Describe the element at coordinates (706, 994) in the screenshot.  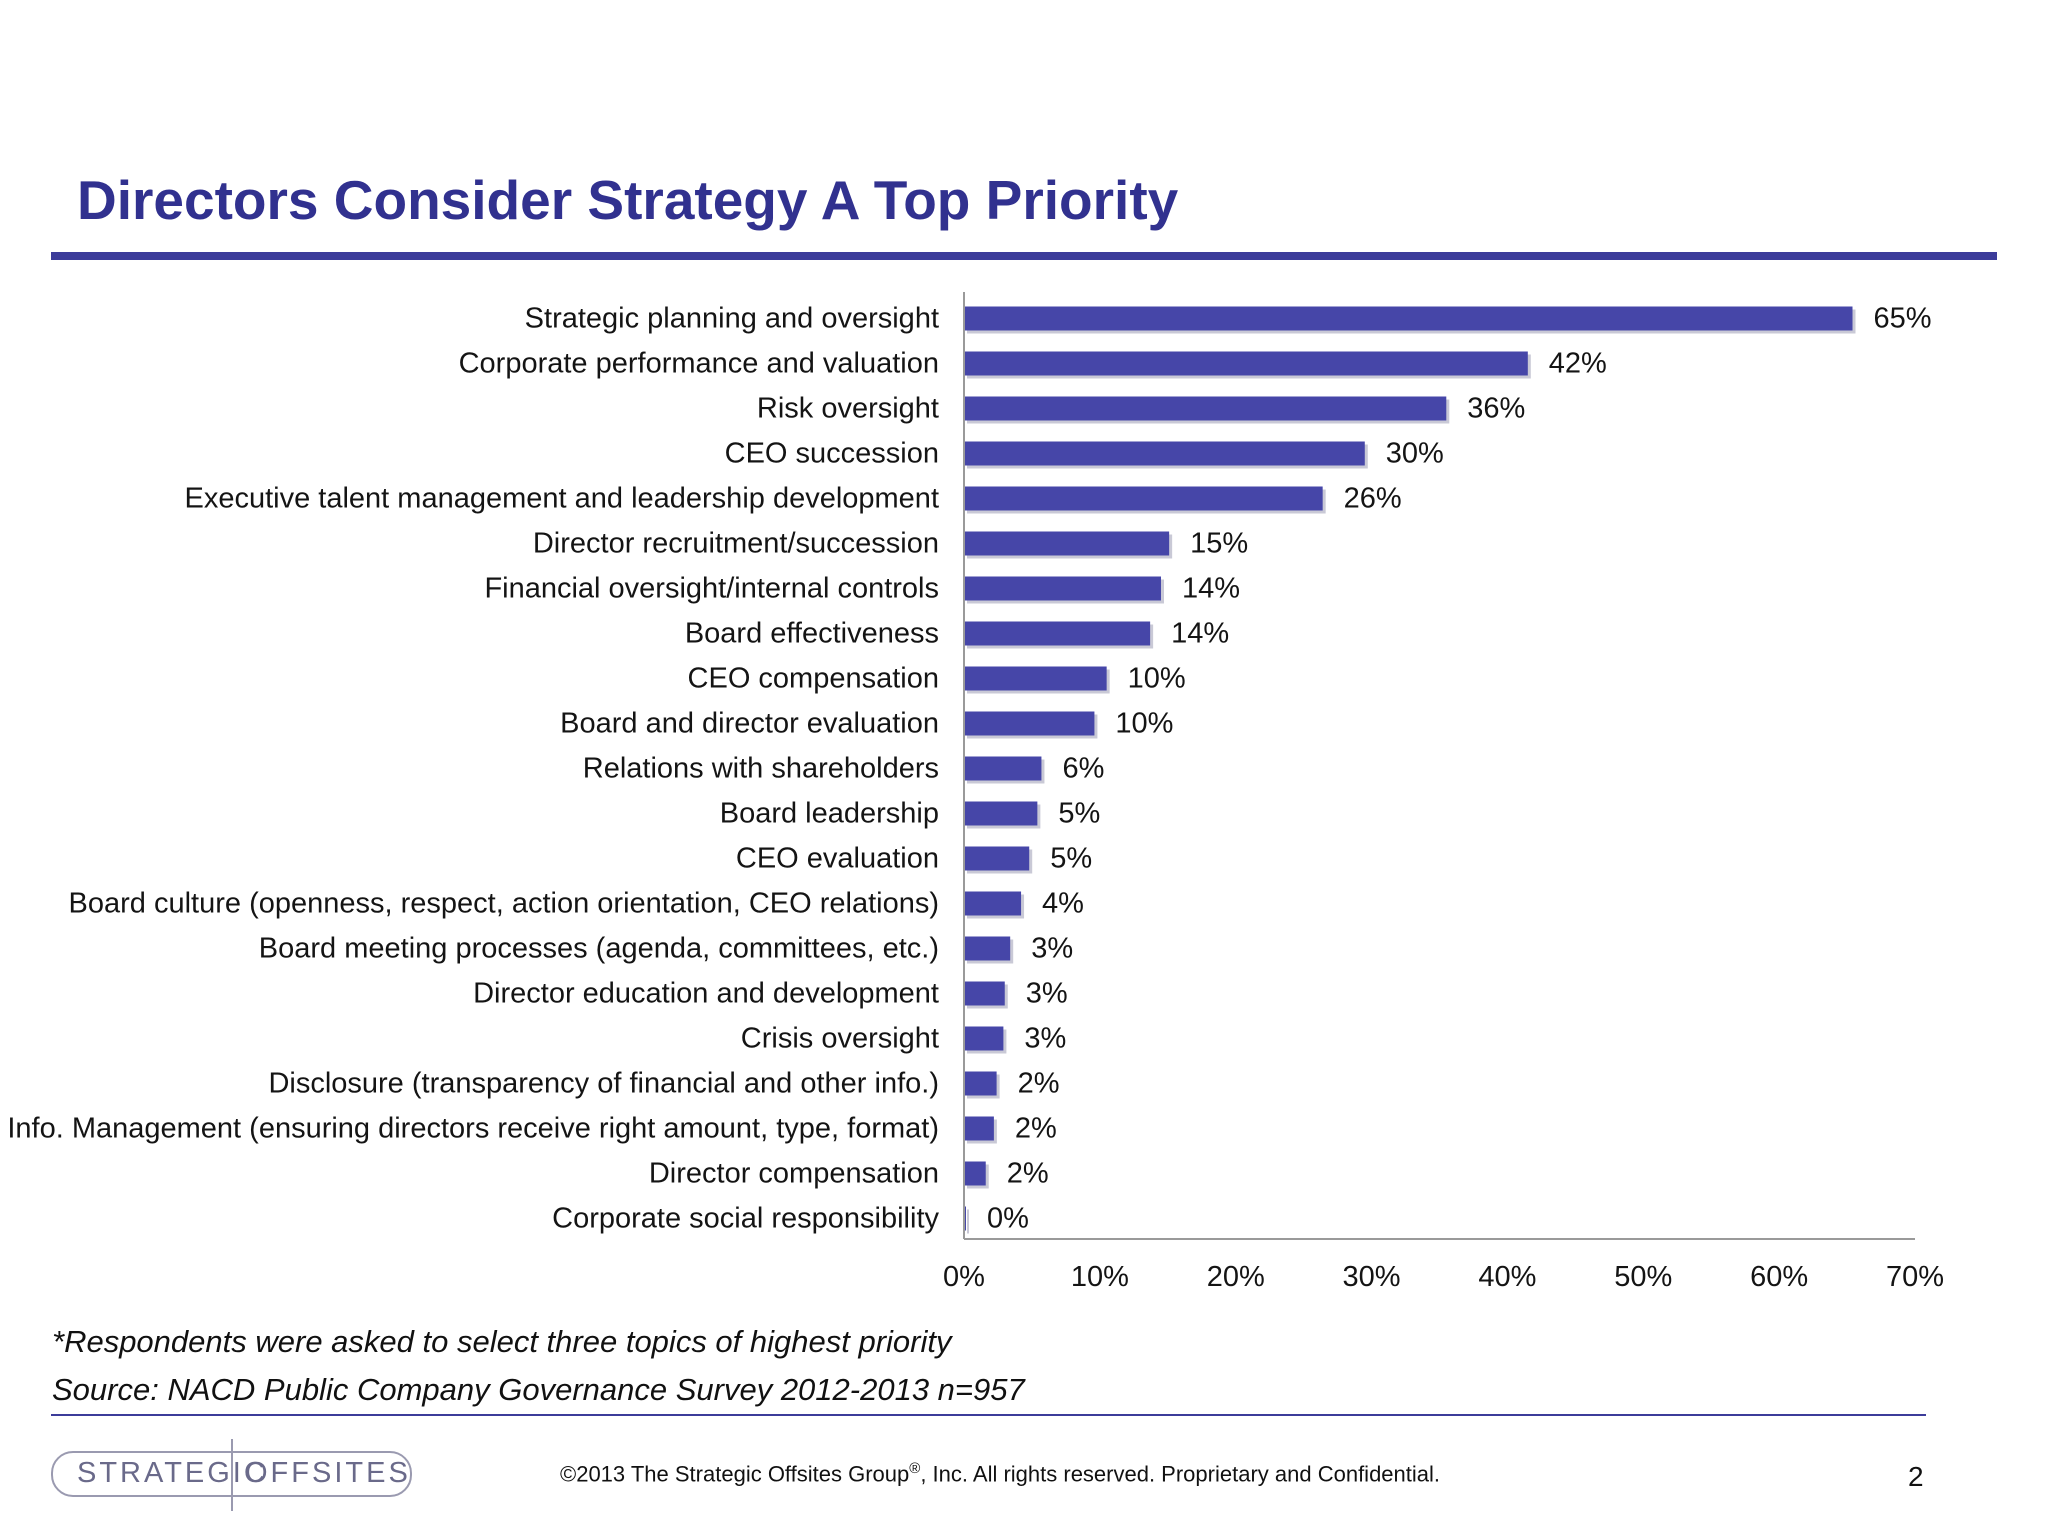
I see `category-label: Director education and development` at that location.